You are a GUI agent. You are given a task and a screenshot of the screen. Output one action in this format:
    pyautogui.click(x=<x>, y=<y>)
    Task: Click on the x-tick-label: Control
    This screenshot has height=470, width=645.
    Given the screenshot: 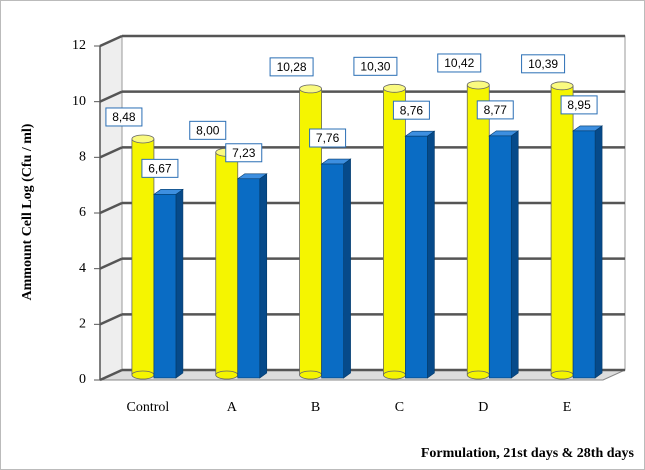 What is the action you would take?
    pyautogui.click(x=148, y=407)
    